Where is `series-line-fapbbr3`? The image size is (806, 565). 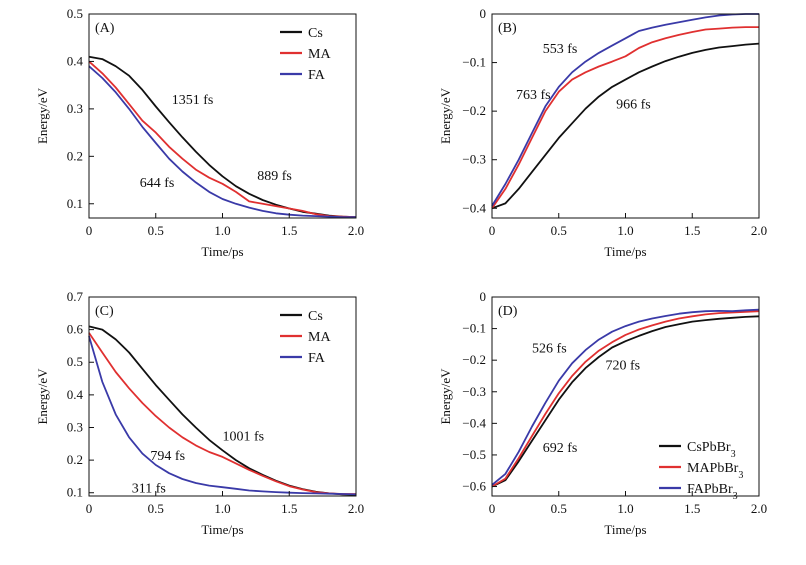 series-line-fapbbr3 is located at coordinates (625, 397).